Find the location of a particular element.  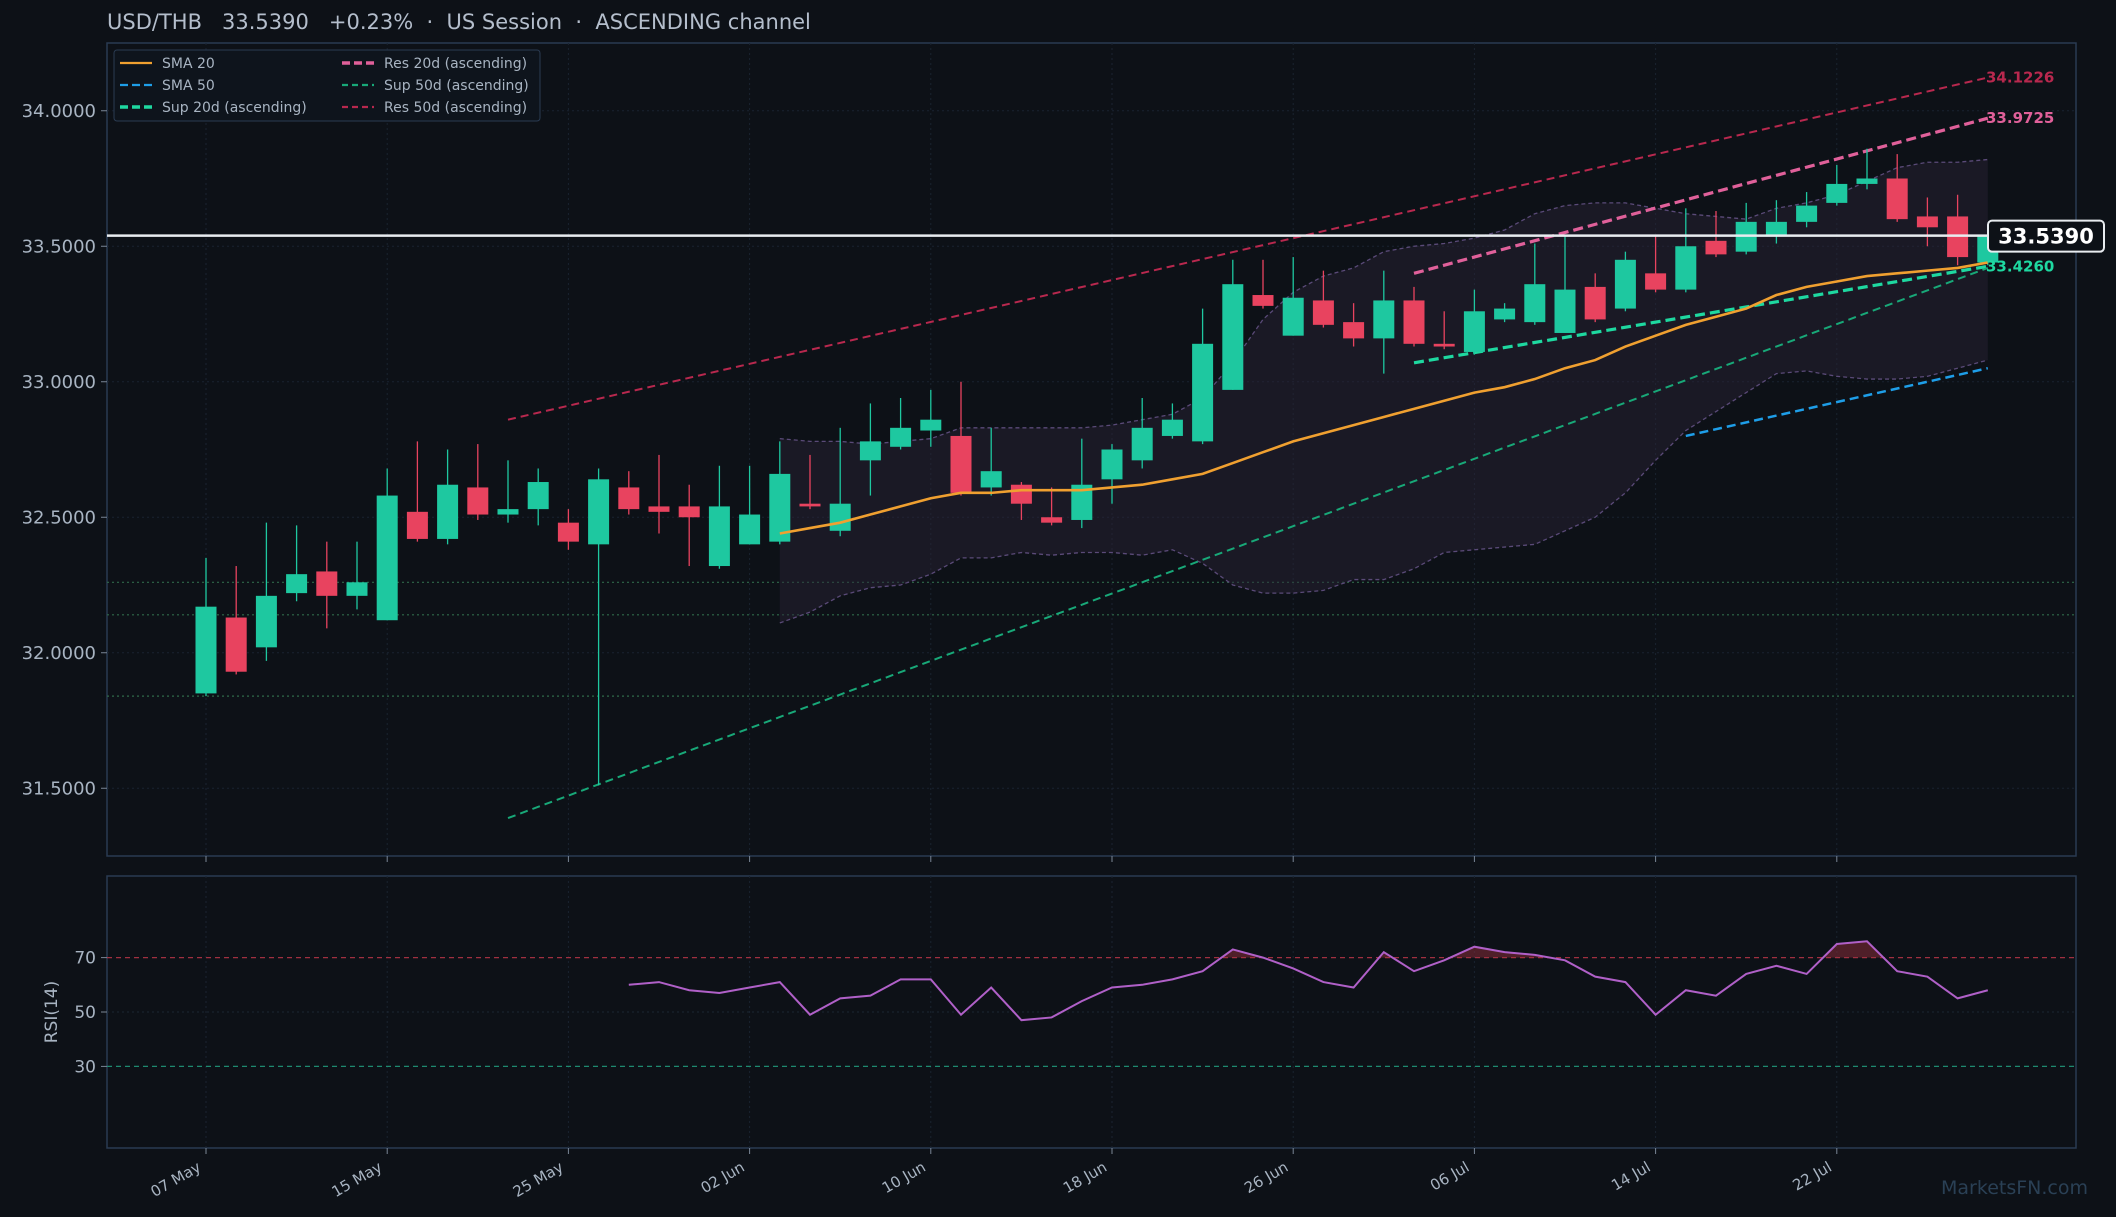

y-tick-label: 33.5000 is located at coordinates (59, 246).